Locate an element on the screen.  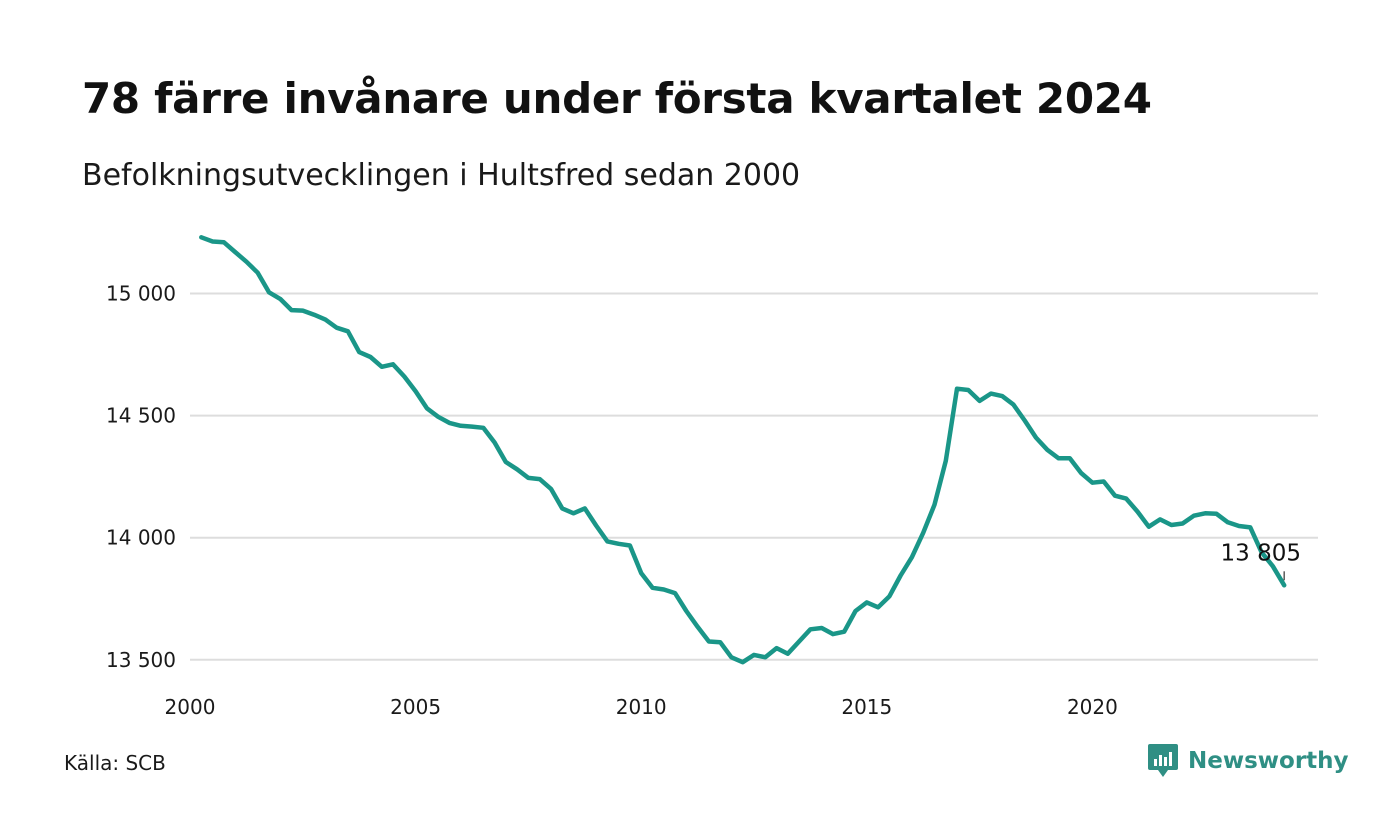
y-tick-label: 13 500 is located at coordinates (141, 660).